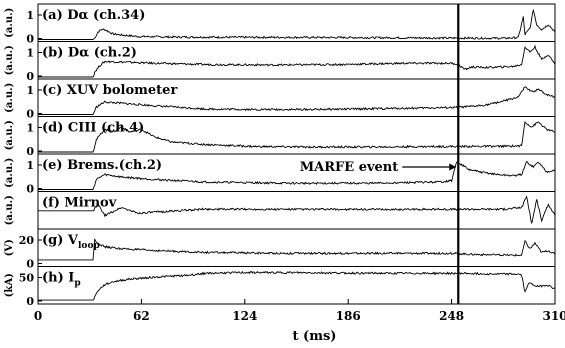 This screenshot has width=565, height=348. Describe the element at coordinates (297, 100) in the screenshot. I see `series-line-c` at that location.